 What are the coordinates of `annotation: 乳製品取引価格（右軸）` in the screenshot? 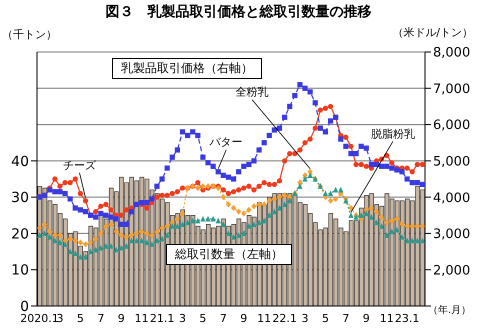 It's located at (187, 68).